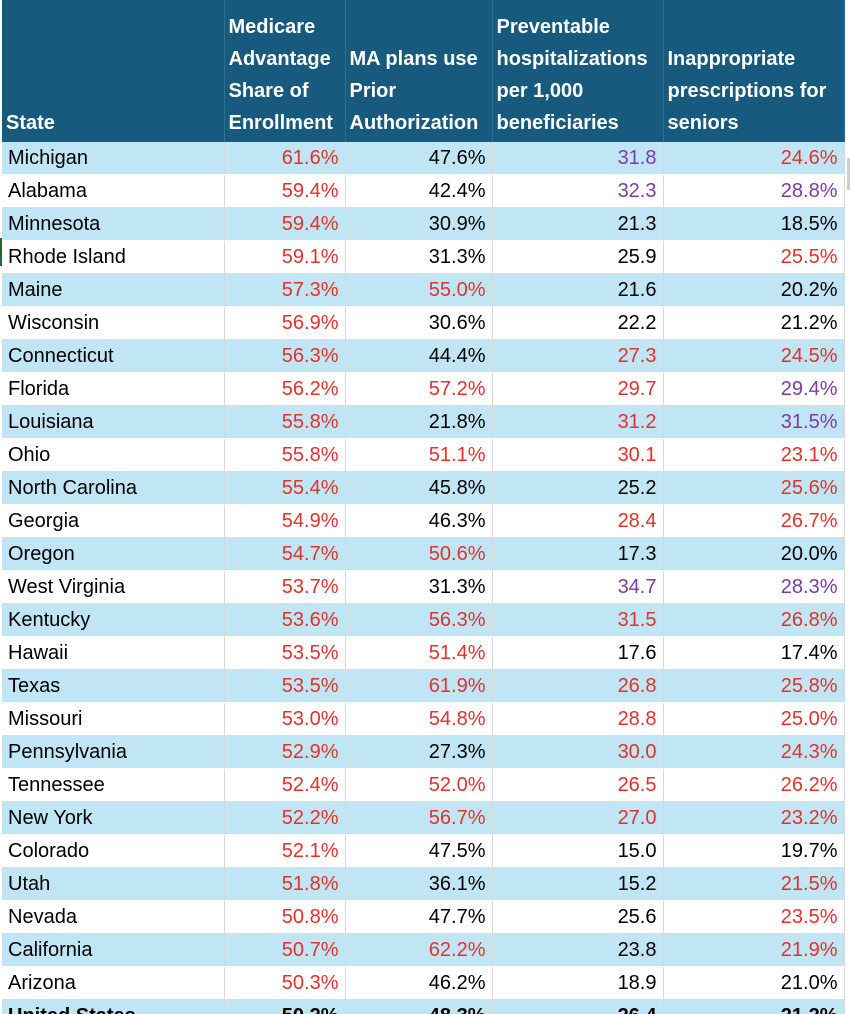  What do you see at coordinates (578, 785) in the screenshot?
I see `hospitalizations-cell: 26.5` at bounding box center [578, 785].